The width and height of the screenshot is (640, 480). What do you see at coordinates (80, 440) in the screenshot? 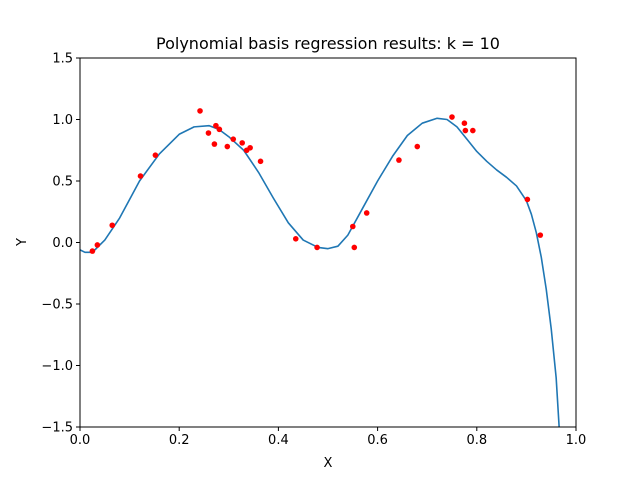
I see `x-tick-label: 0.0` at bounding box center [80, 440].